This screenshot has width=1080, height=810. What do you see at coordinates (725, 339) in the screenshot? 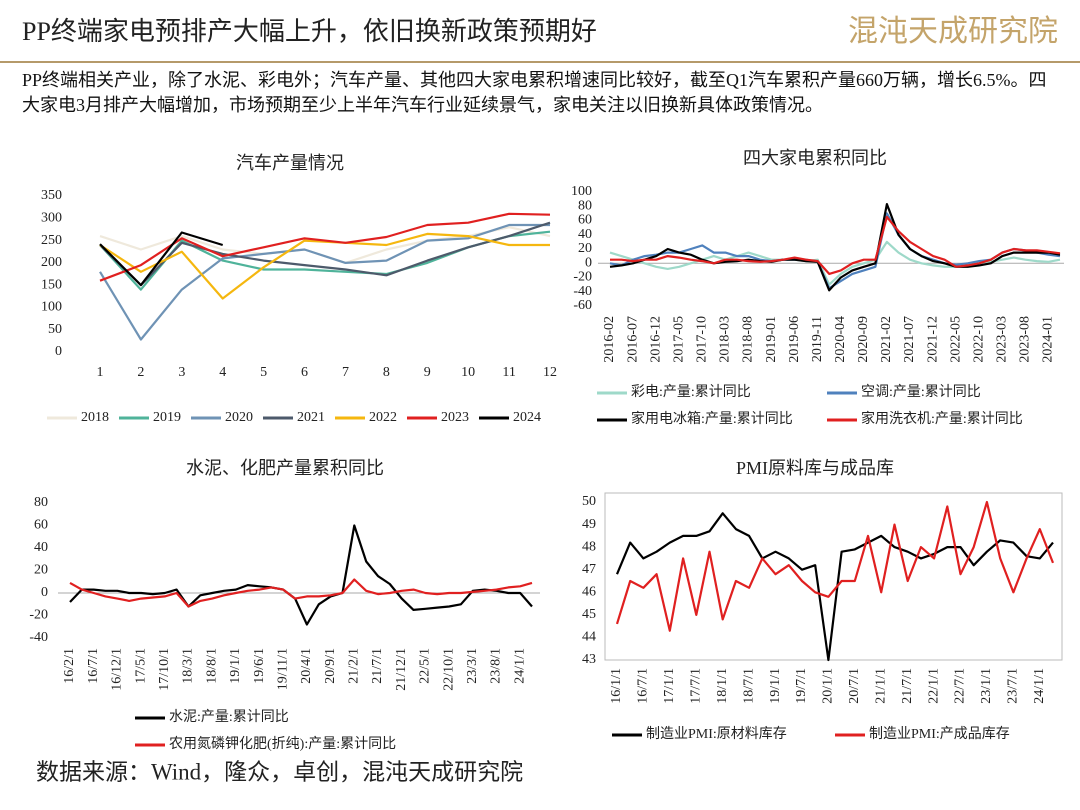
I see `x-tick-label: 2018-03` at bounding box center [725, 339].